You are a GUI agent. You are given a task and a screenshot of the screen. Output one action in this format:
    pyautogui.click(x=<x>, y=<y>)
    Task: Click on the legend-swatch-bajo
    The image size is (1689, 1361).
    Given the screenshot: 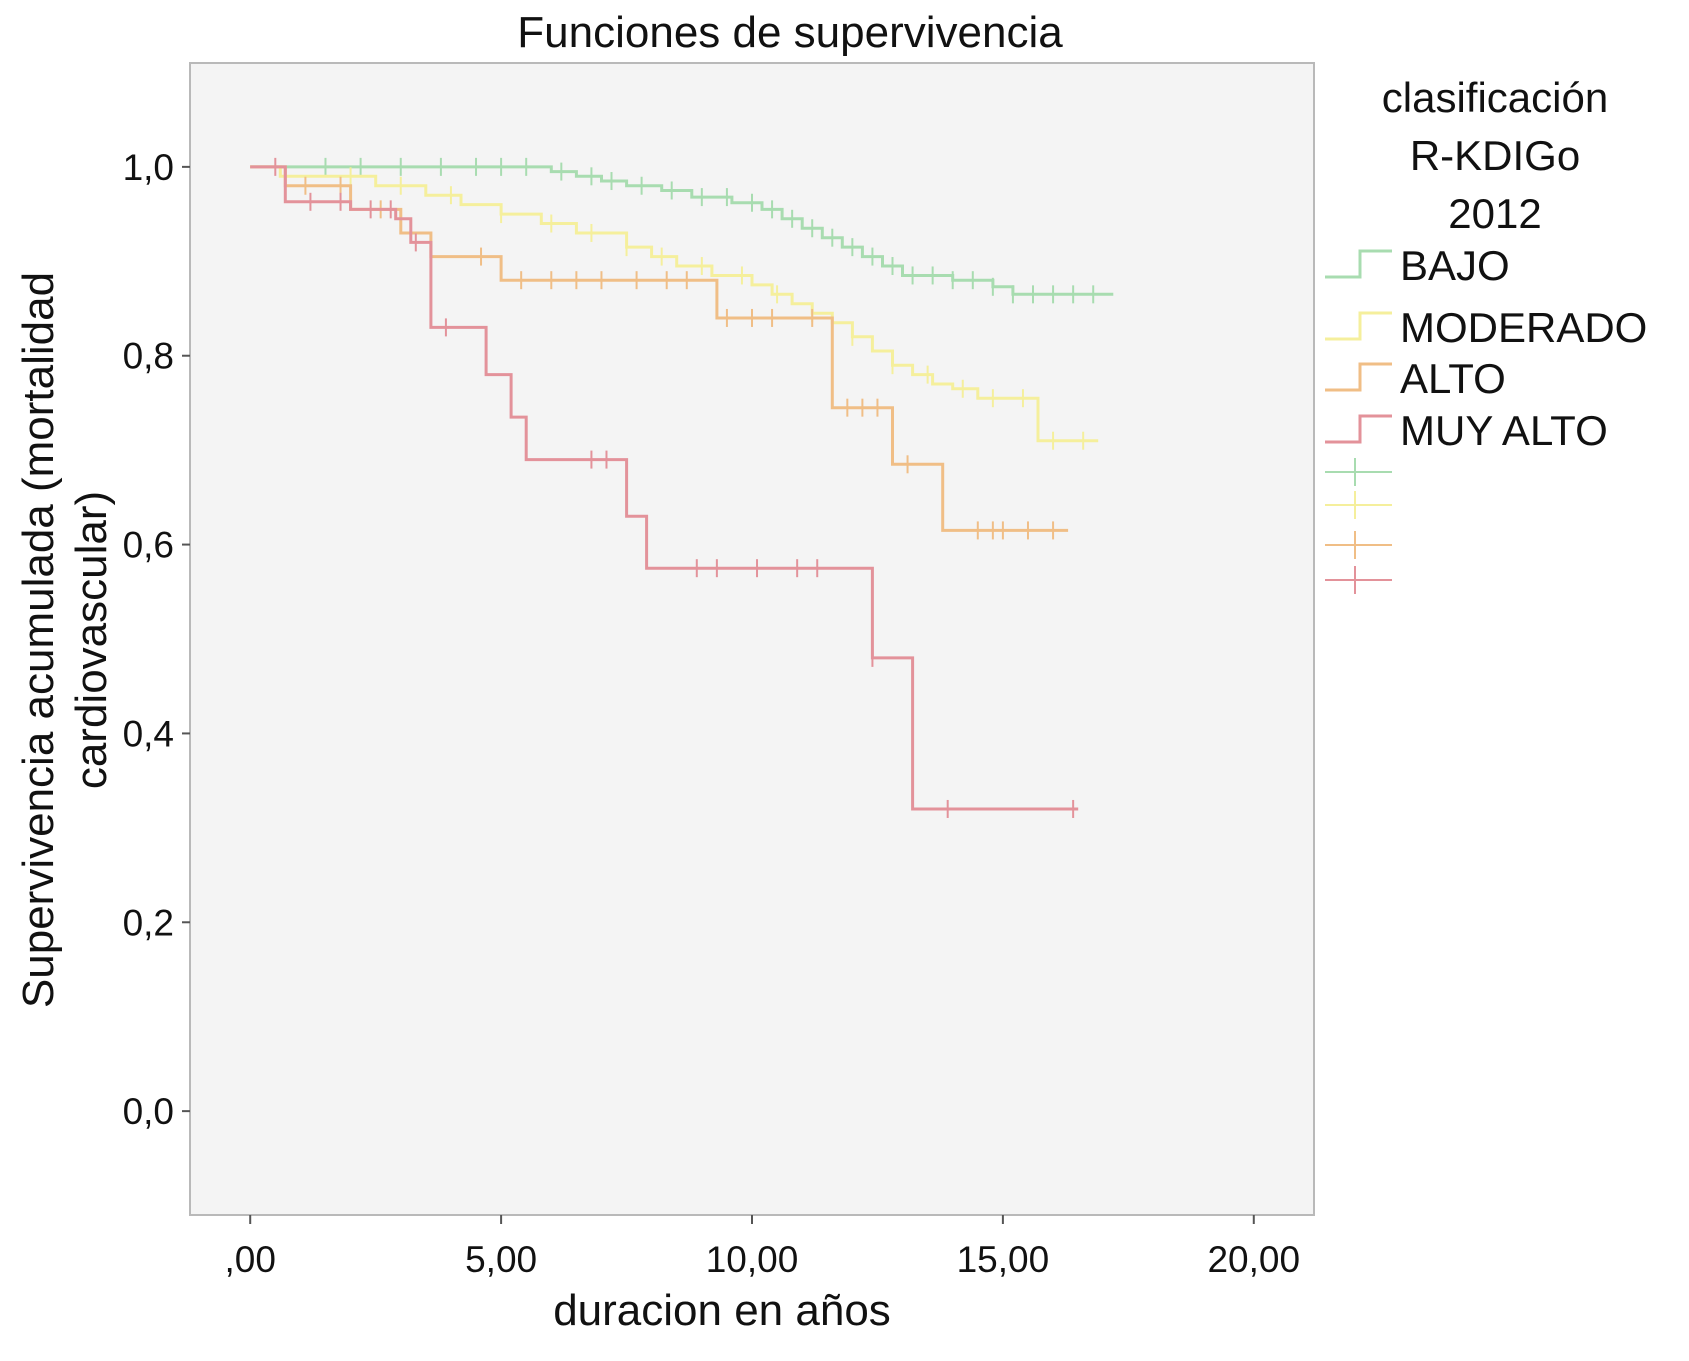 What is the action you would take?
    pyautogui.click(x=1358, y=264)
    